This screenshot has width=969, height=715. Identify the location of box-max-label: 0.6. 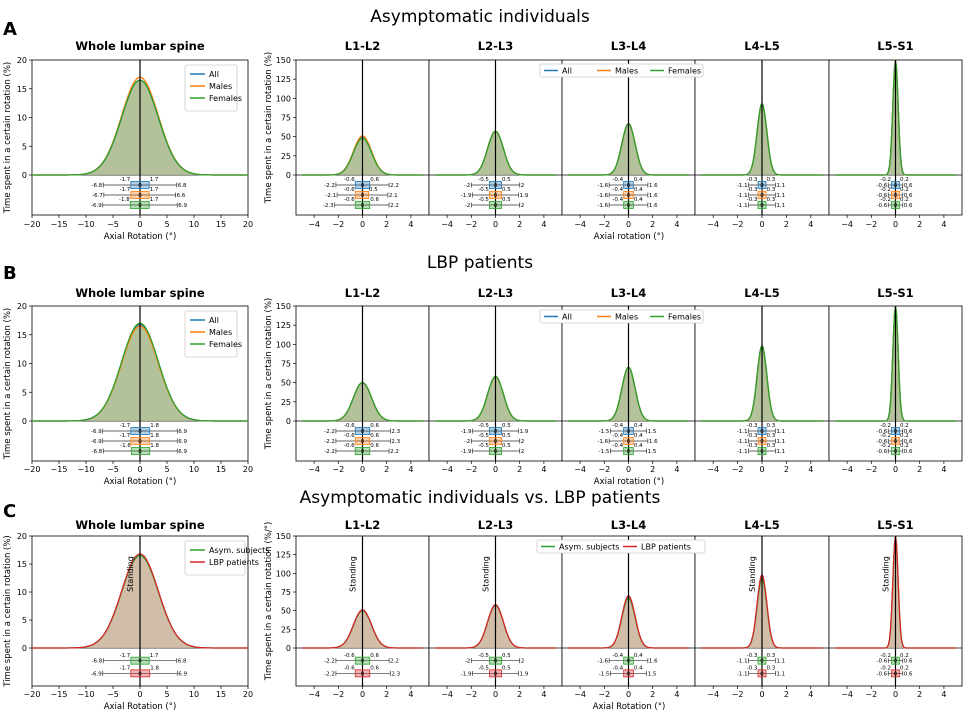
(908, 674).